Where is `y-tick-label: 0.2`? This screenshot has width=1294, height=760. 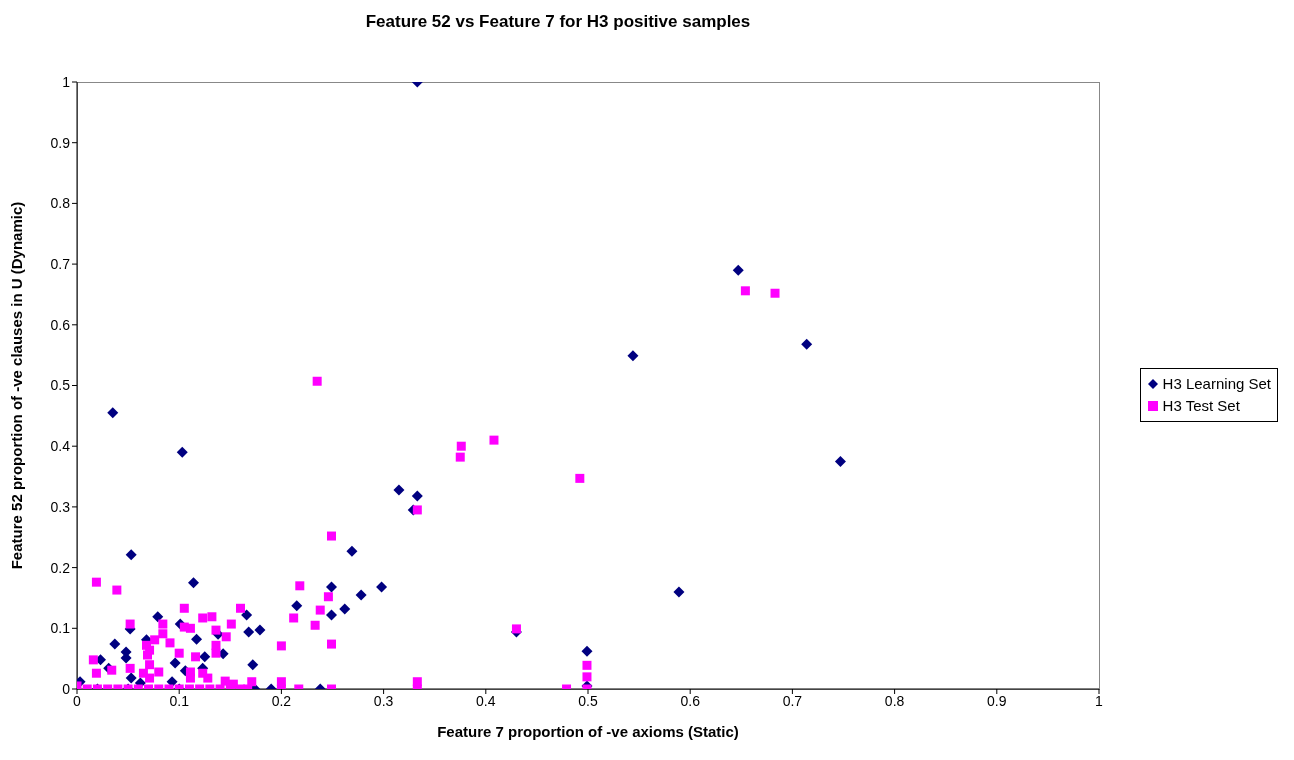 y-tick-label: 0.2 is located at coordinates (60, 567).